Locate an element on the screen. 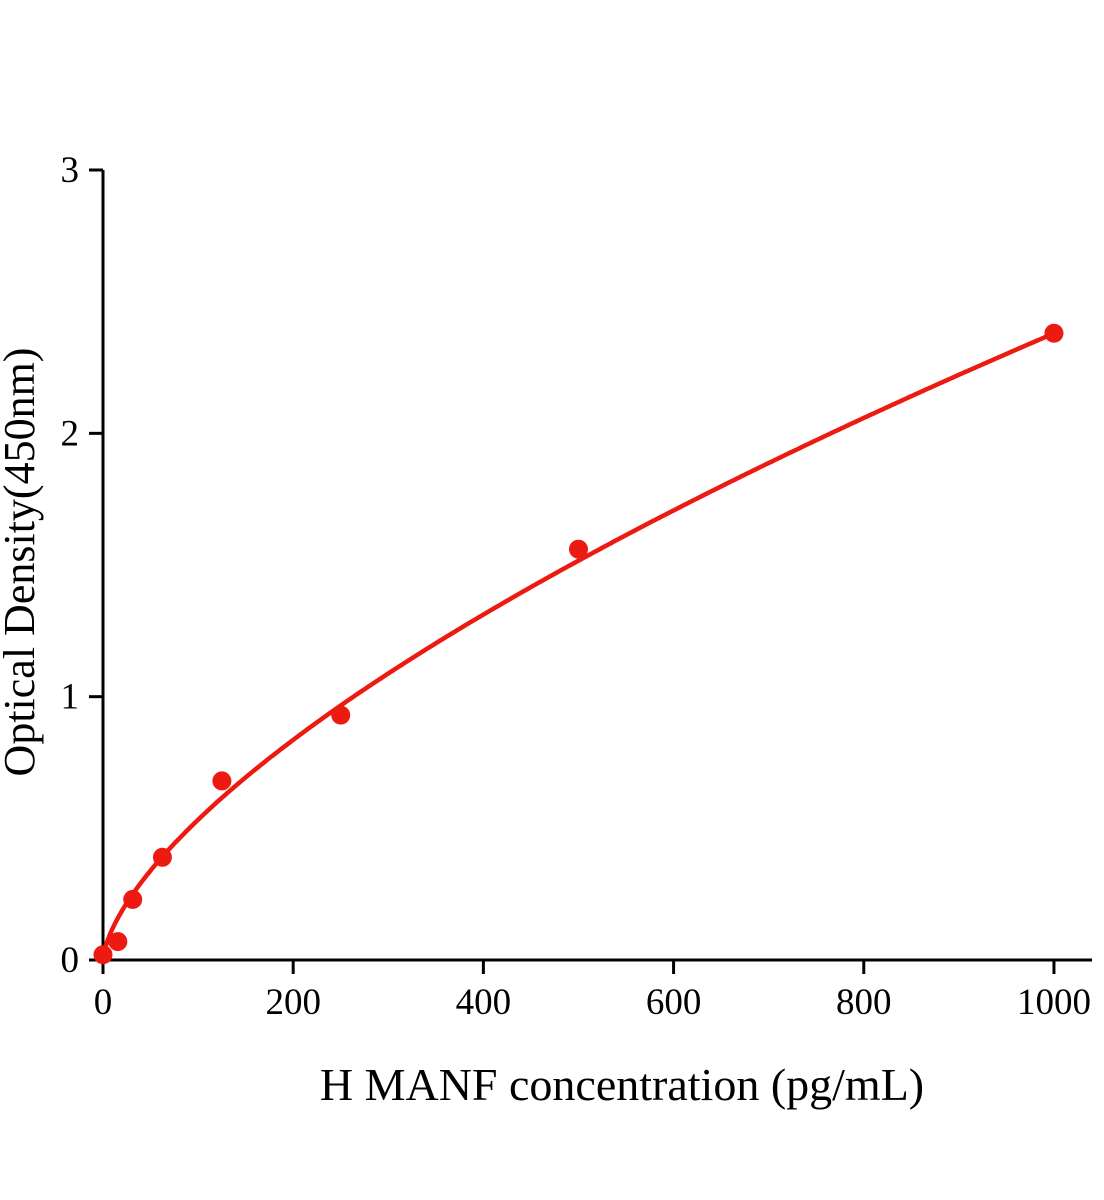  y-tick-label: 1 is located at coordinates (70, 697).